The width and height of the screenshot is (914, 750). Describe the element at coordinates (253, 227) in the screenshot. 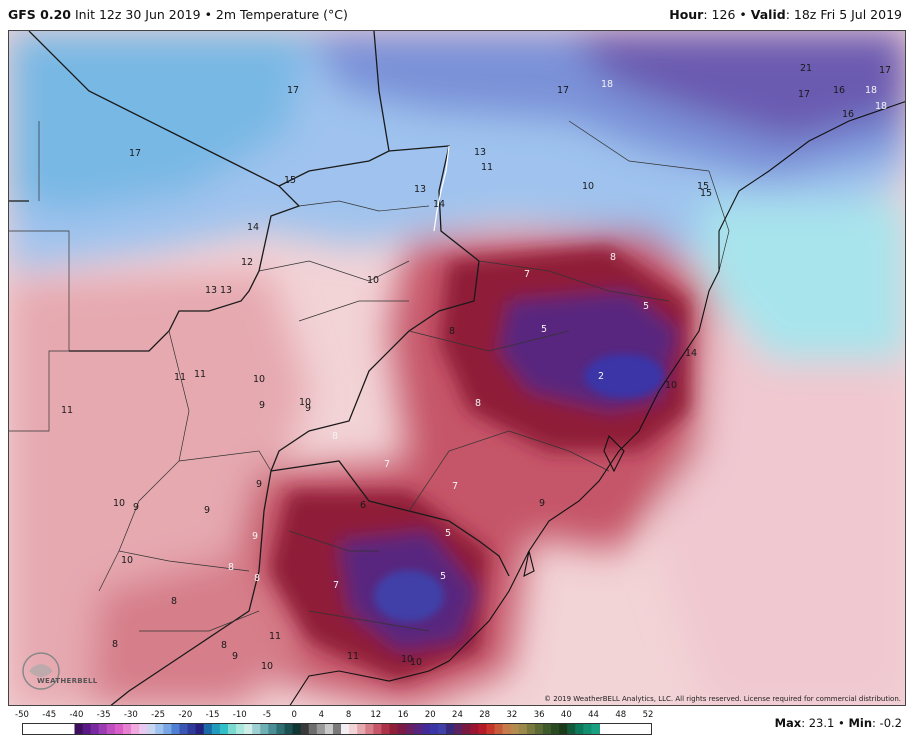

I see `temperature-label: 14` at that location.